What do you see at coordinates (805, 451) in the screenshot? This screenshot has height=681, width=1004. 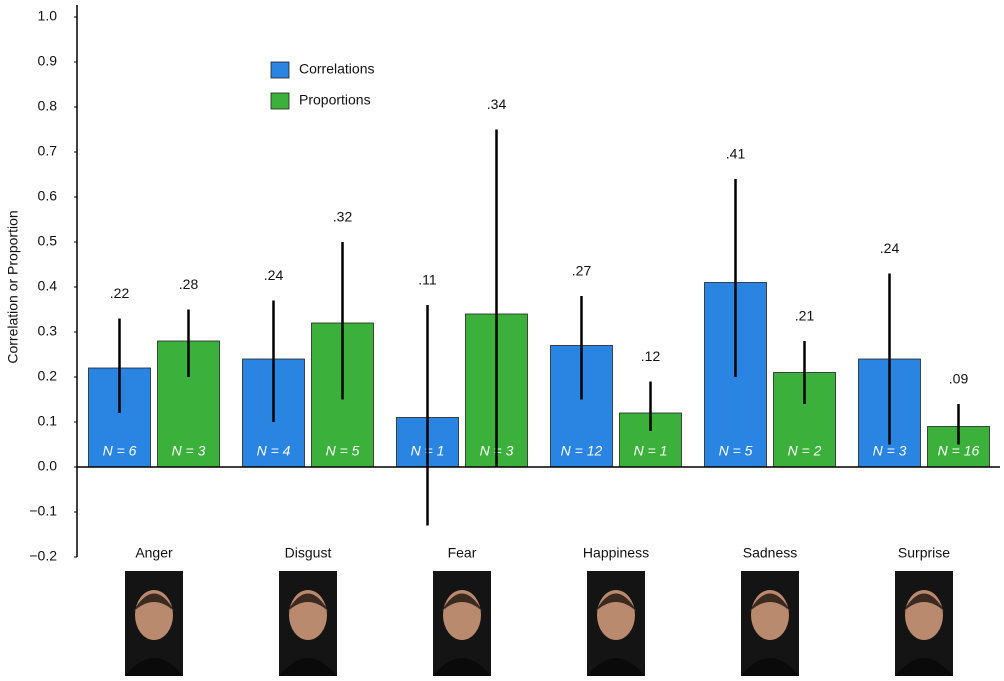 I see `n-label: N = 2` at bounding box center [805, 451].